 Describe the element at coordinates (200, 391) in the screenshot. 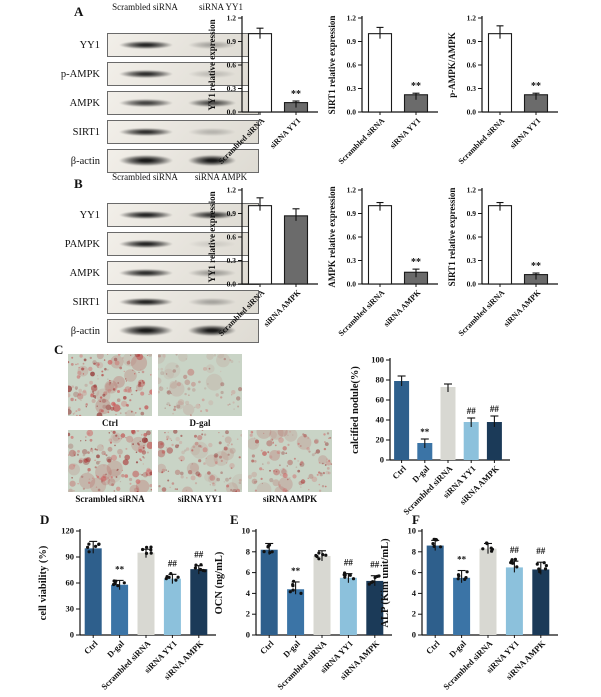

I see `staining-image-dgal: D-gal` at that location.